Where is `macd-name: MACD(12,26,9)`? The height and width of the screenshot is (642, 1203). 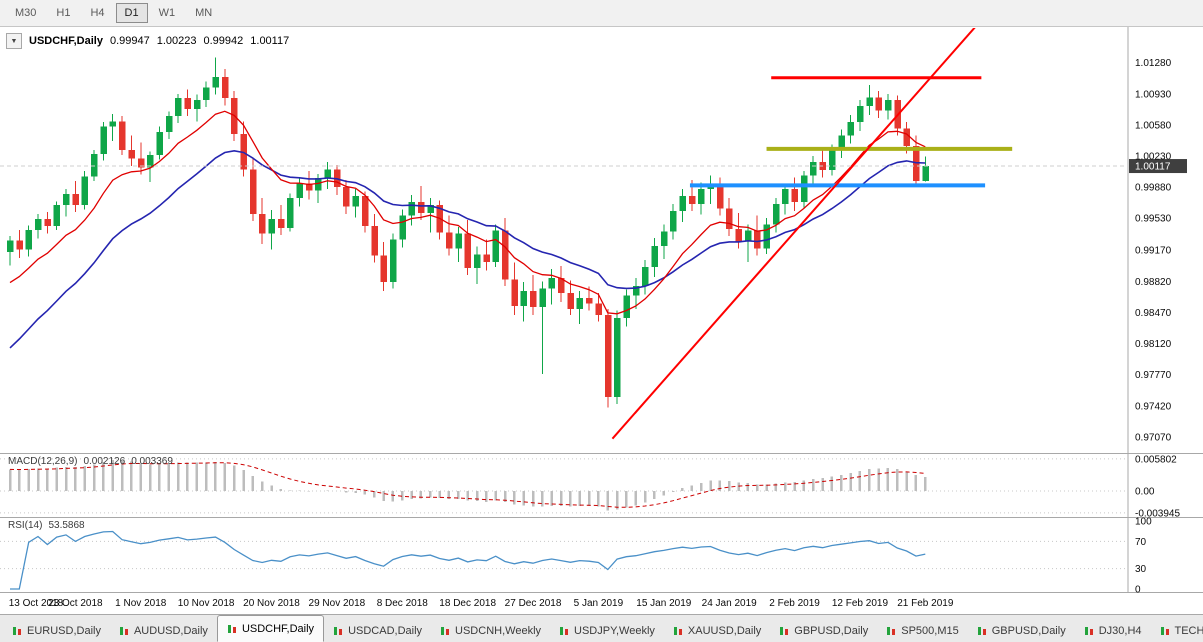
macd-name: MACD(12,26,9) is located at coordinates (42, 461).